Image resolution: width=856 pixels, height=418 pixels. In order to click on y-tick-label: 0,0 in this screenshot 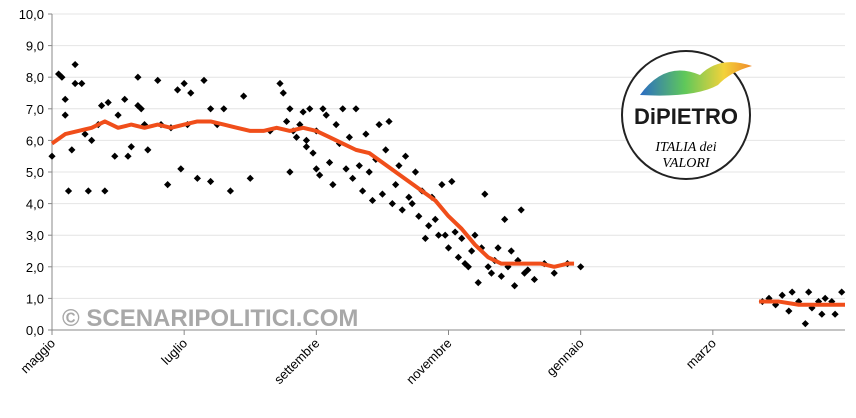, I will do `click(35, 330)`.